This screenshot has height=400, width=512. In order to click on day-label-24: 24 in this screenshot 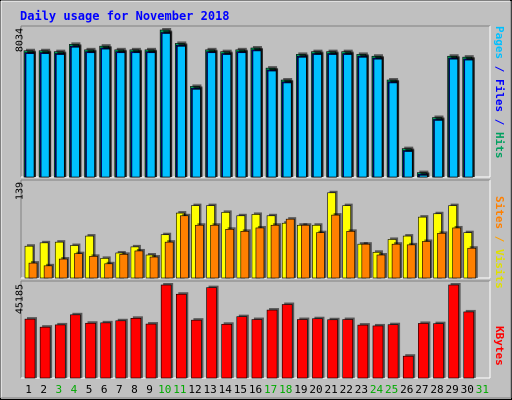, I will do `click(377, 389)`.